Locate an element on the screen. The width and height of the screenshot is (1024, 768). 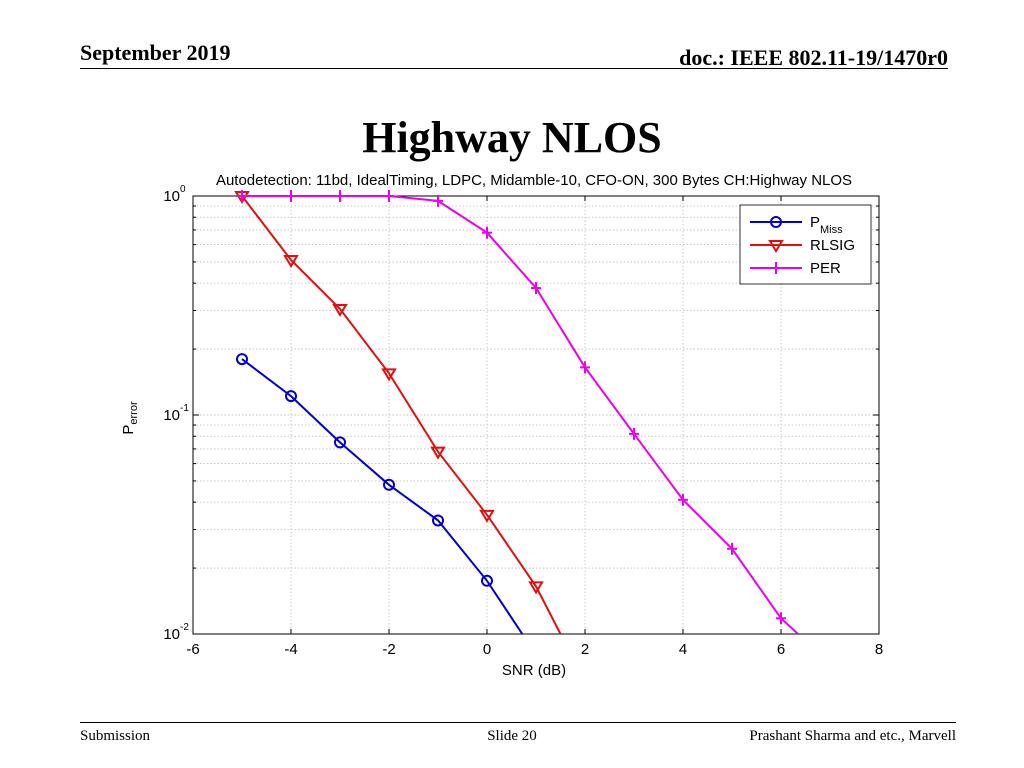
legend-item: RLSIG is located at coordinates (802, 245).